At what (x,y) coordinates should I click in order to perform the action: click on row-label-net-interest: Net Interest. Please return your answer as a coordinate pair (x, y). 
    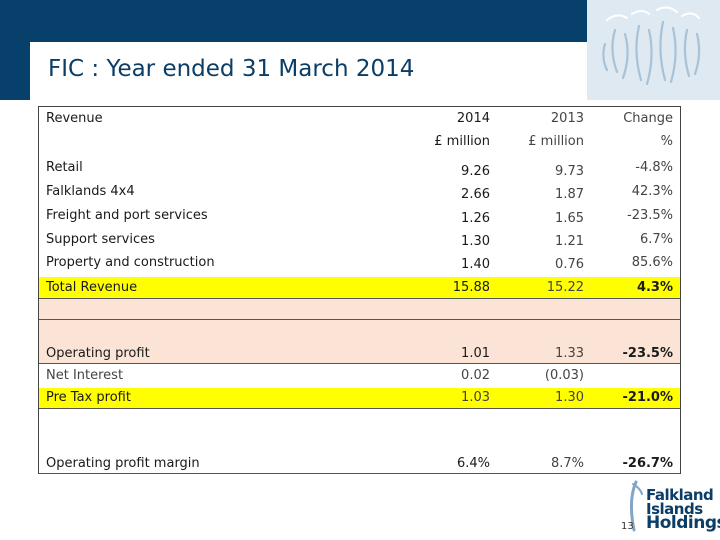
    Looking at the image, I should click on (85, 375).